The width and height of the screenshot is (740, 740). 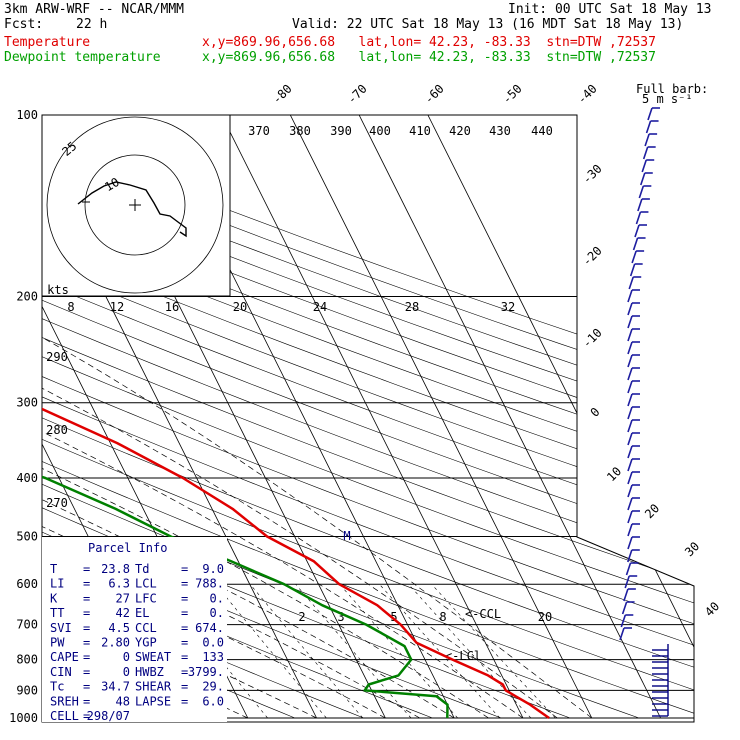 What do you see at coordinates (213, 687) in the screenshot?
I see `parcel-value: 29.` at bounding box center [213, 687].